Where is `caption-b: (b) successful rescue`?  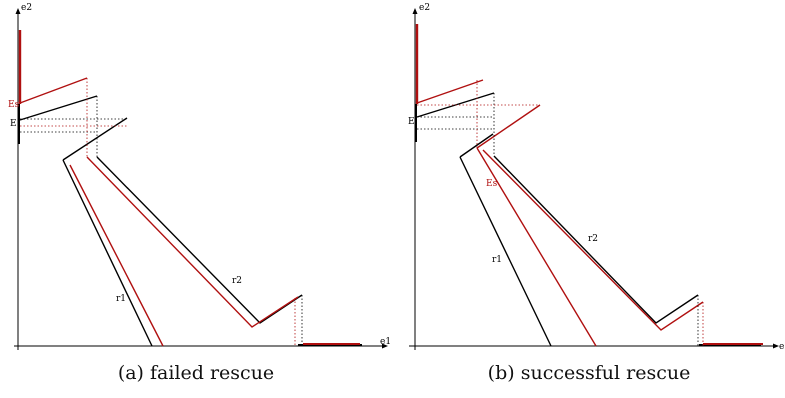
caption-b: (b) successful rescue is located at coordinates (589, 373).